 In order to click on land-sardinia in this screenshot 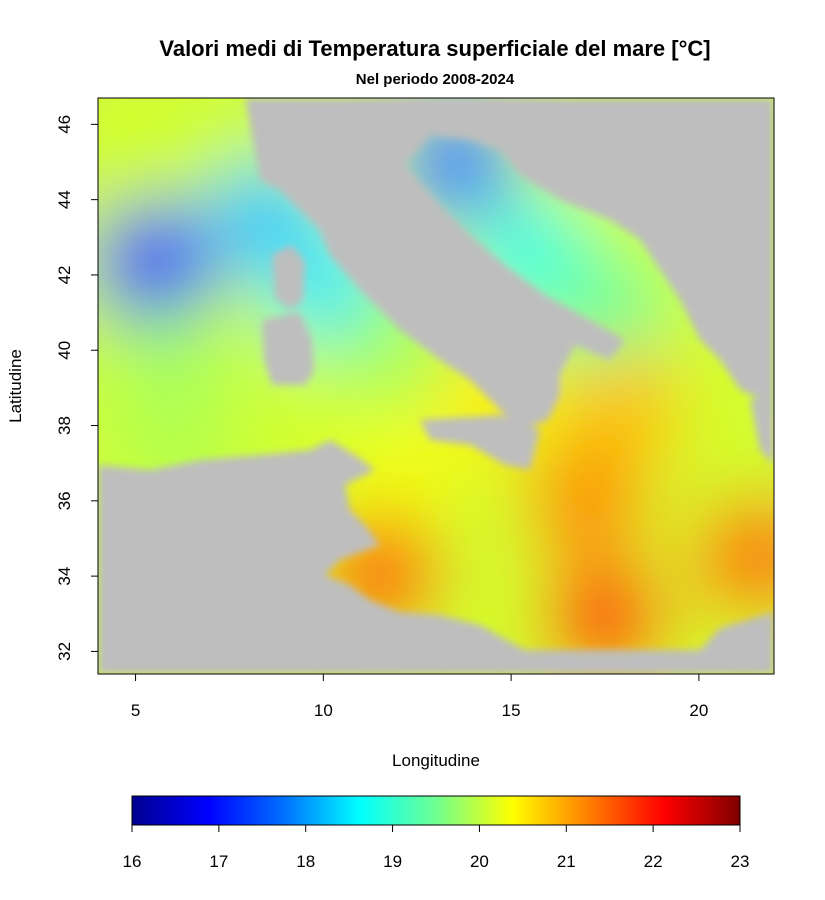, I will do `click(288, 348)`.